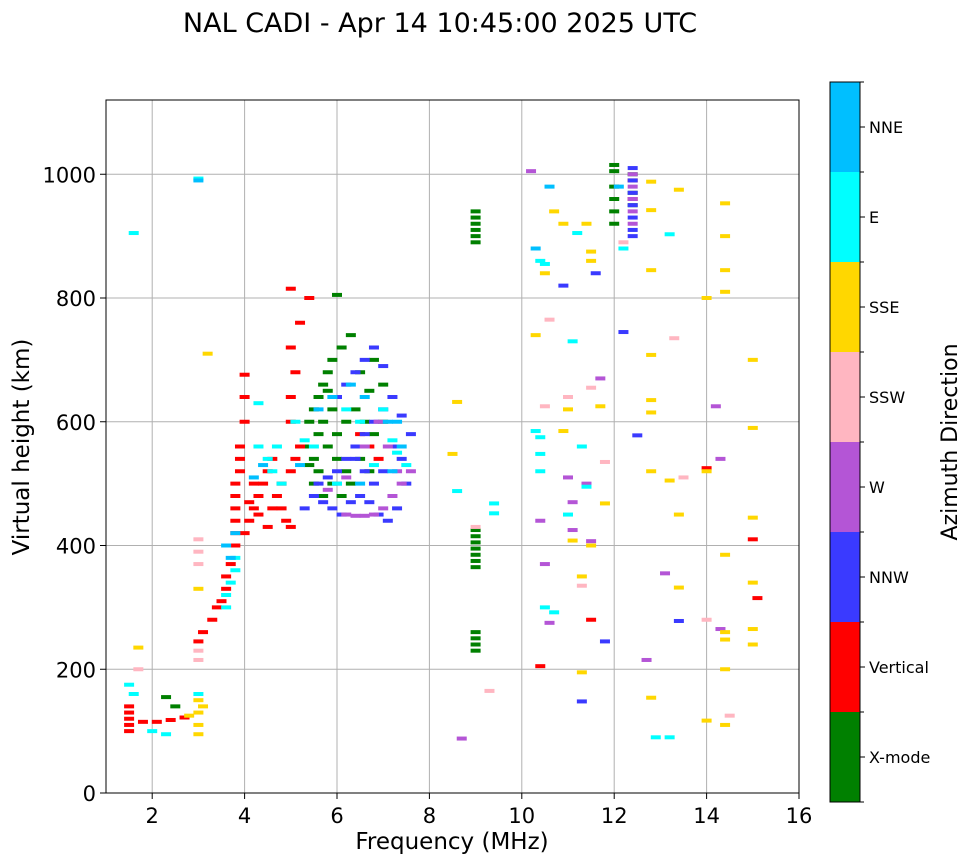  What do you see at coordinates (845, 442) in the screenshot?
I see `colorbar-frame` at bounding box center [845, 442].